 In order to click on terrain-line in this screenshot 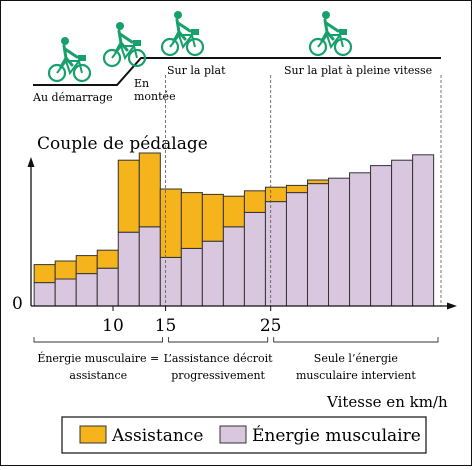, I will do `click(237, 71)`.